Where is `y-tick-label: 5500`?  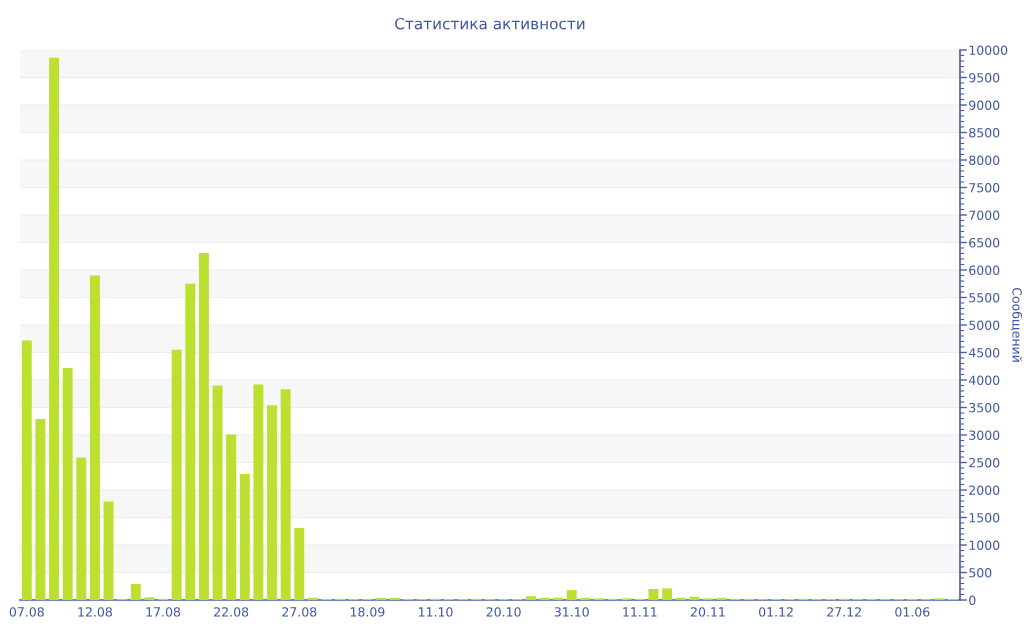
y-tick-label: 5500 is located at coordinates (984, 297).